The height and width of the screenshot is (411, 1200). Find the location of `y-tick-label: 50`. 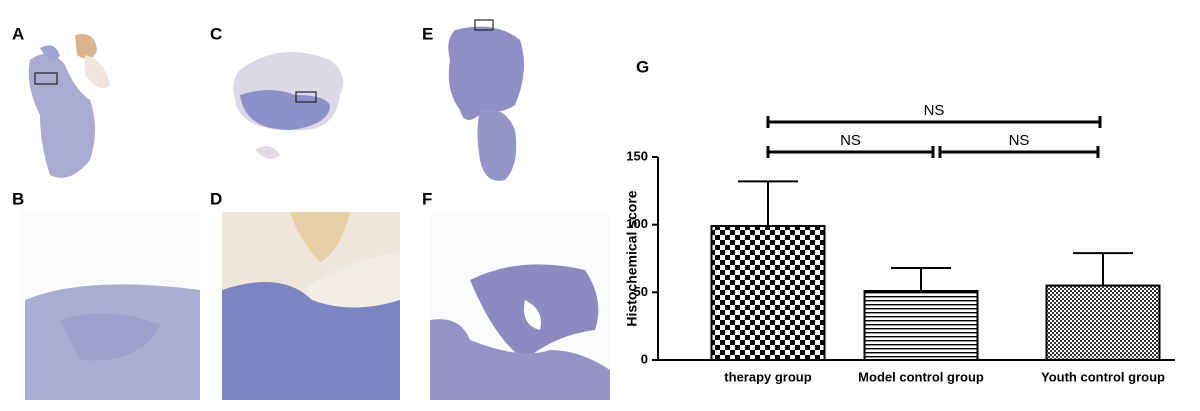

y-tick-label: 50 is located at coordinates (641, 291).